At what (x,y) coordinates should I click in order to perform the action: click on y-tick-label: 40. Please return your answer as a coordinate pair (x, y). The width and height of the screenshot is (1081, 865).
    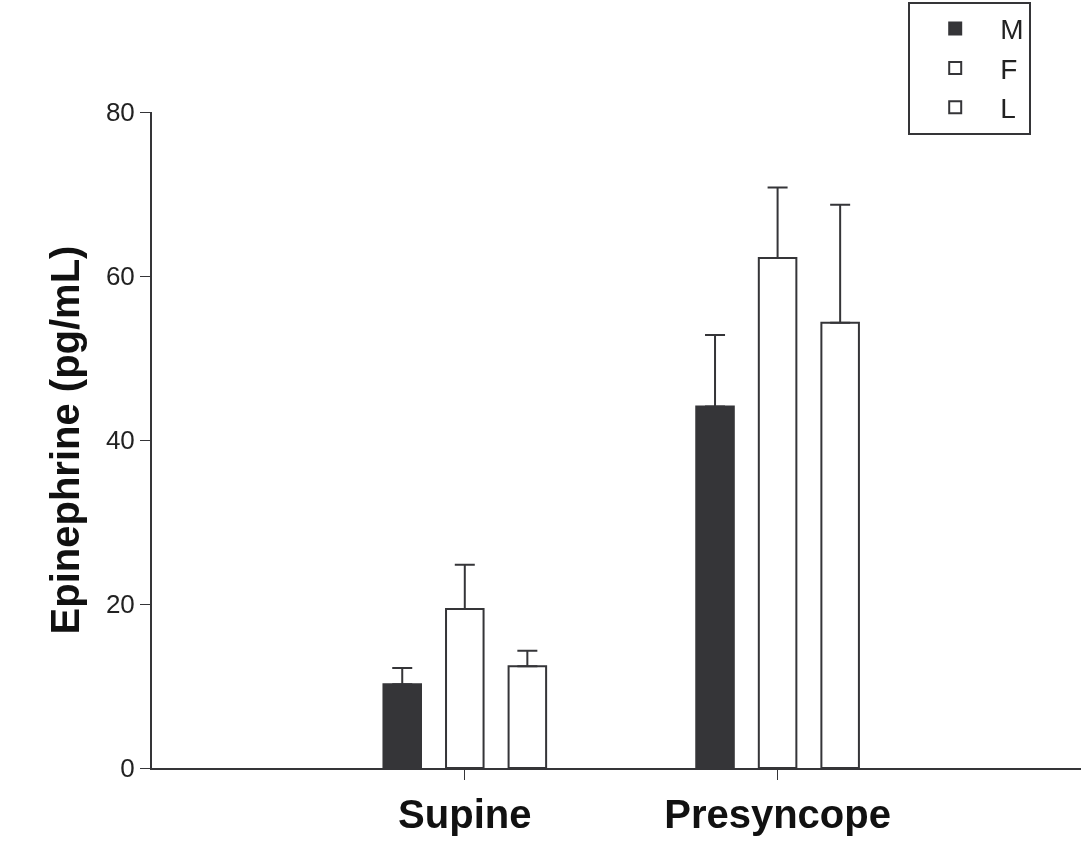
    Looking at the image, I should click on (120, 440).